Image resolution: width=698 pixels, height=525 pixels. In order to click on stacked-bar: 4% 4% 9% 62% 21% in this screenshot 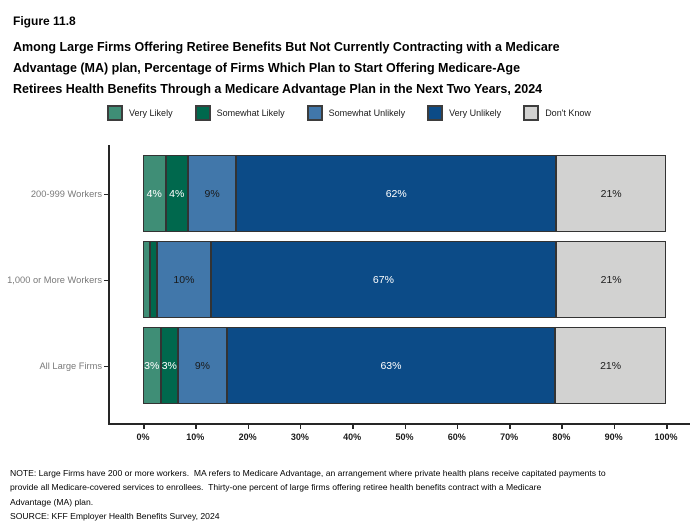, I will do `click(404, 193)`.